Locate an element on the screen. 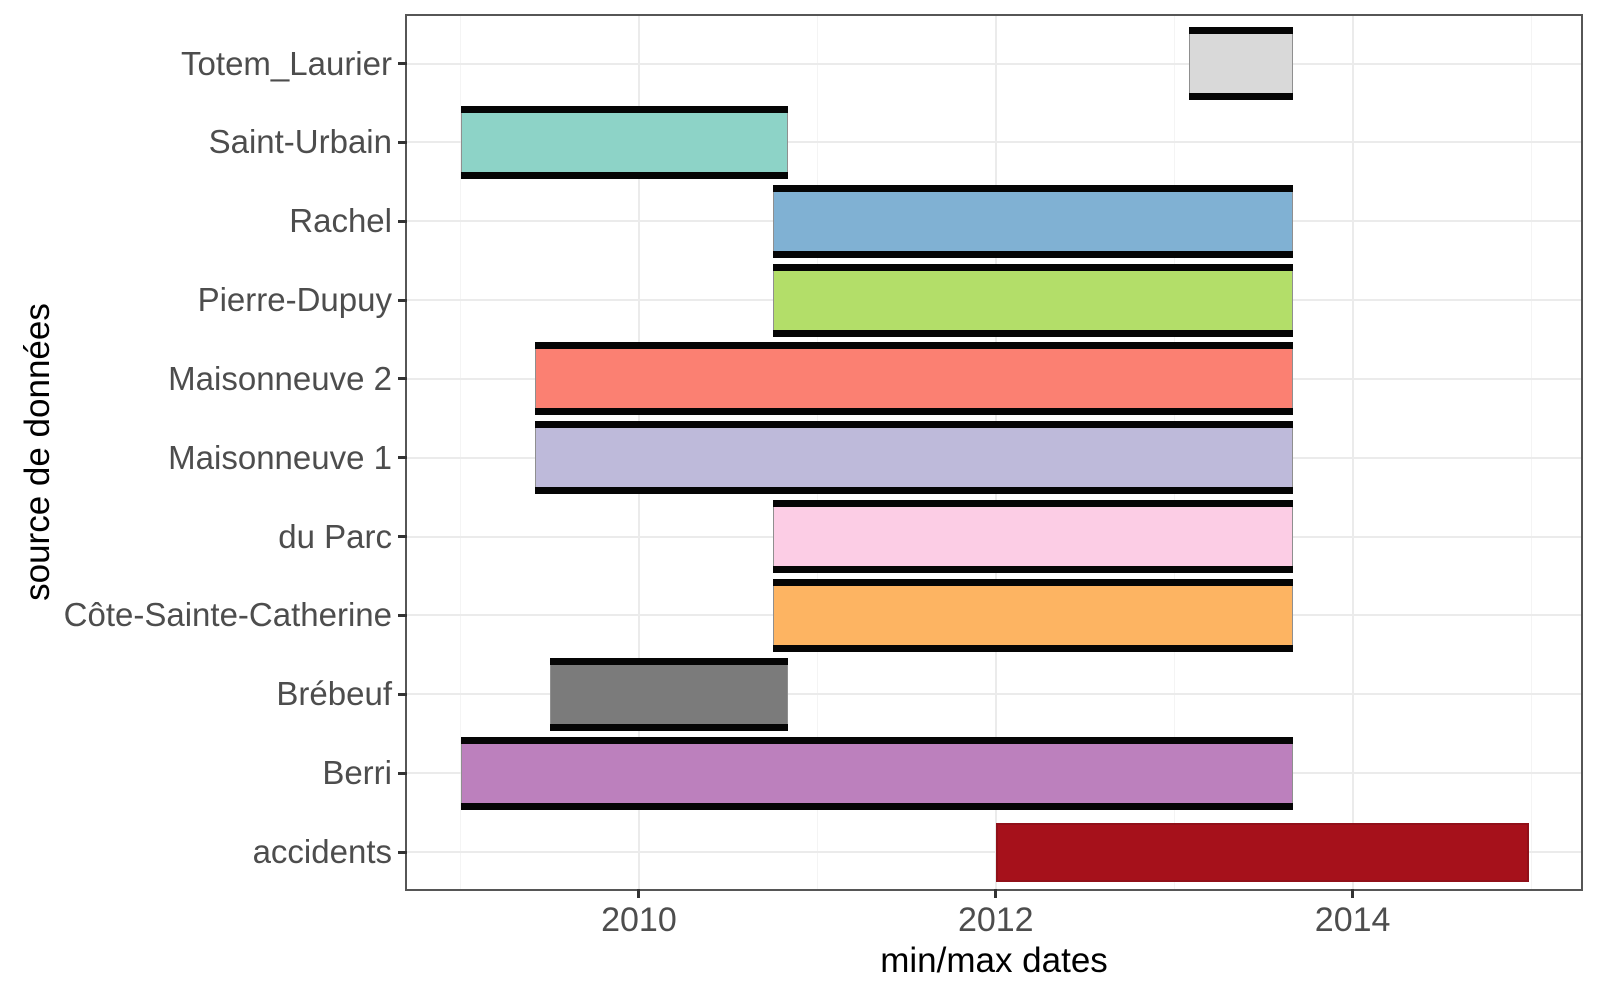  y-tick-label: Brébeuf is located at coordinates (334, 694).